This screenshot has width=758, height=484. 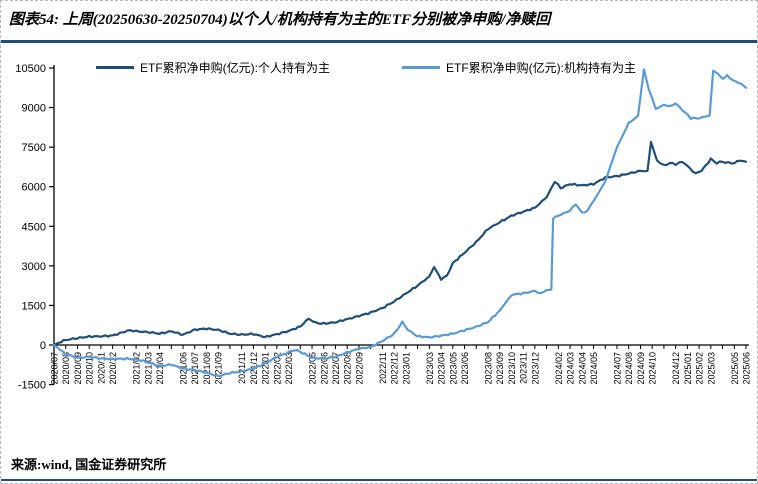 What do you see at coordinates (32, 386) in the screenshot?
I see `svg-text: -1500` at bounding box center [32, 386].